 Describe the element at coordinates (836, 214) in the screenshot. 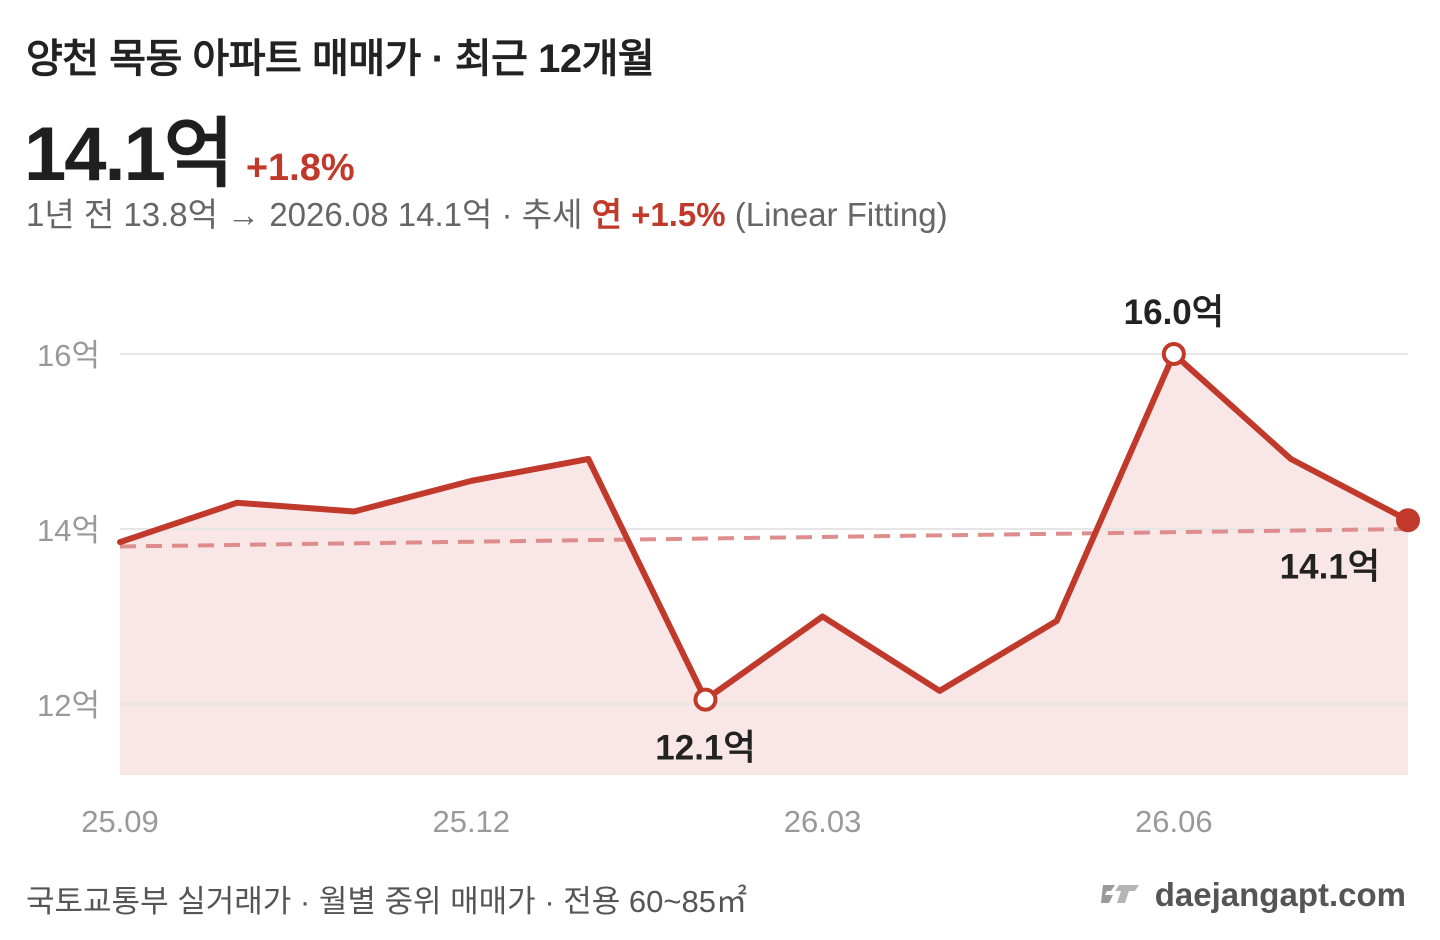

I see `summary-suffix: (Linear Fitting)` at that location.